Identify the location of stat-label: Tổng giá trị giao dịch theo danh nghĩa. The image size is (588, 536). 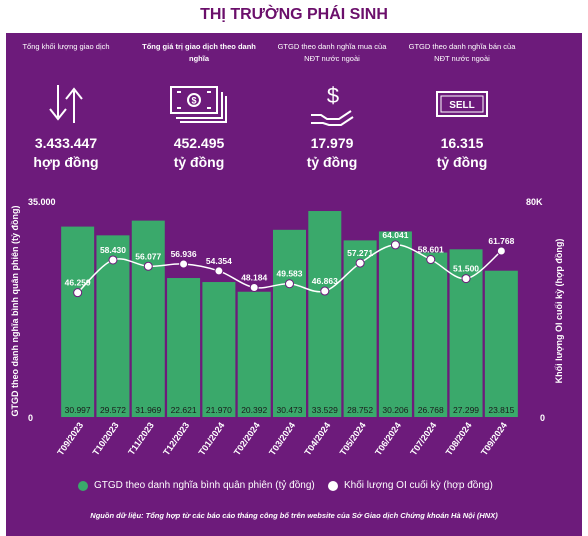
(199, 52).